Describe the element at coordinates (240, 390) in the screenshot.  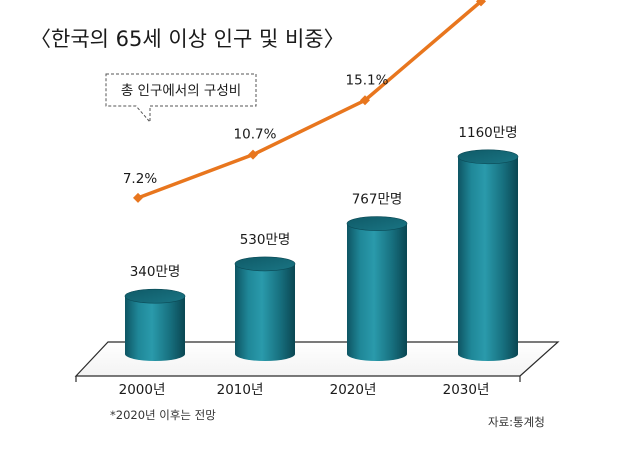
I see `x-tick-label: 2010년` at that location.